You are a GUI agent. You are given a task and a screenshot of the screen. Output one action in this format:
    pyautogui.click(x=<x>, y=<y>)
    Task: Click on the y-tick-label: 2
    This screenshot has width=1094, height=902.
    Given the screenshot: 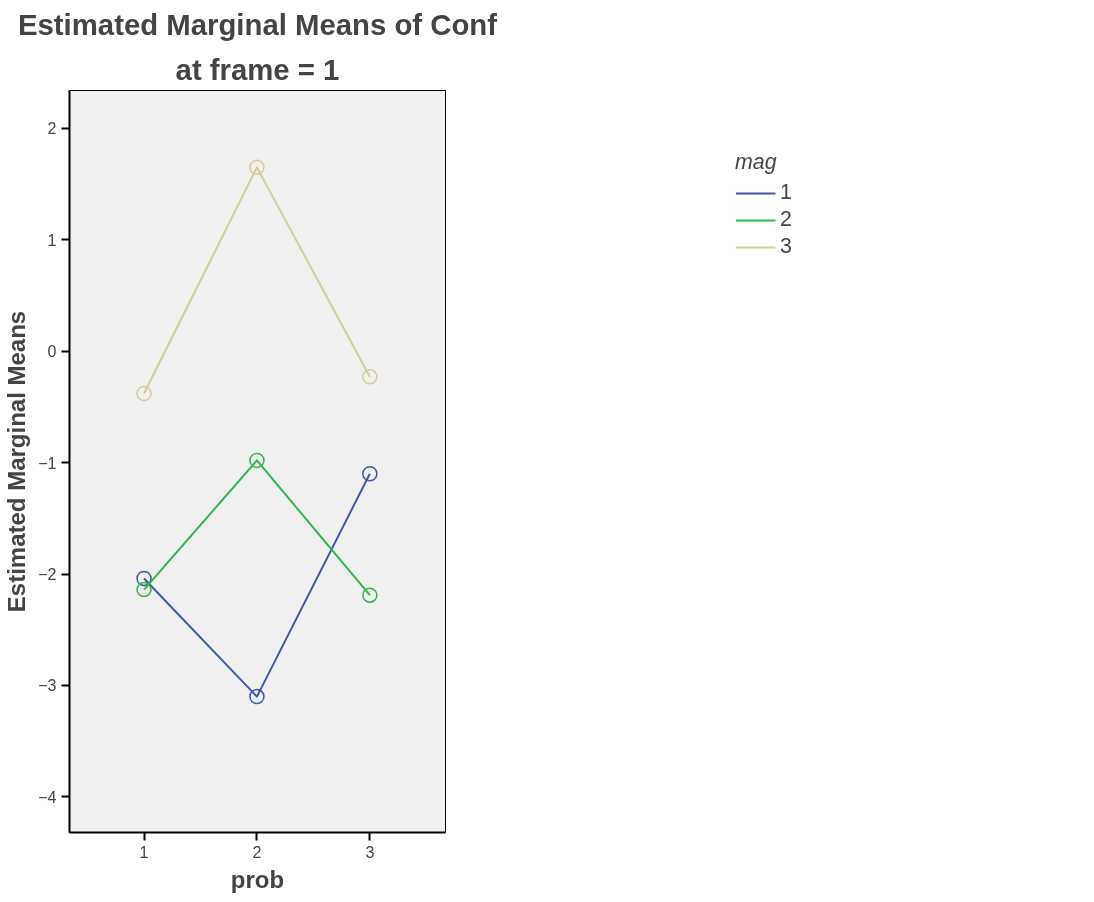 What is the action you would take?
    pyautogui.click(x=52, y=129)
    